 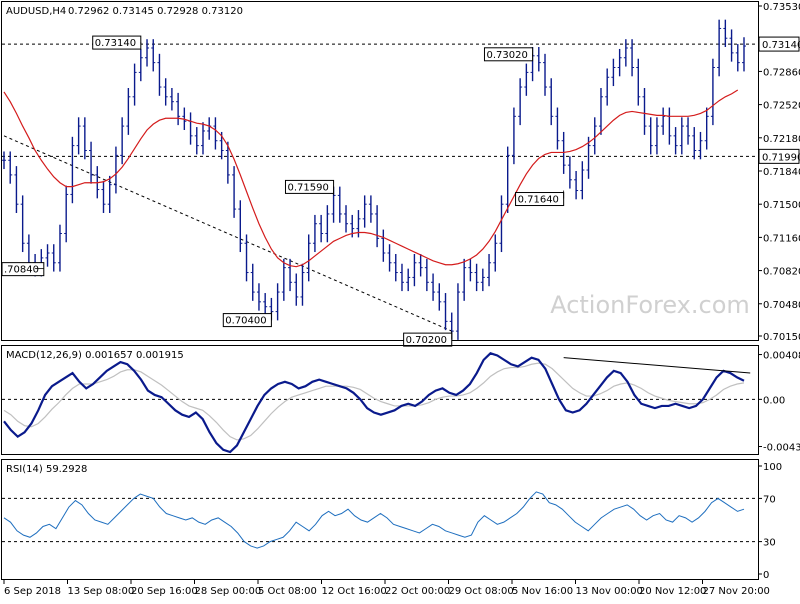 I want to click on x-tick-label: 27 Nov 20:00, so click(x=736, y=591).